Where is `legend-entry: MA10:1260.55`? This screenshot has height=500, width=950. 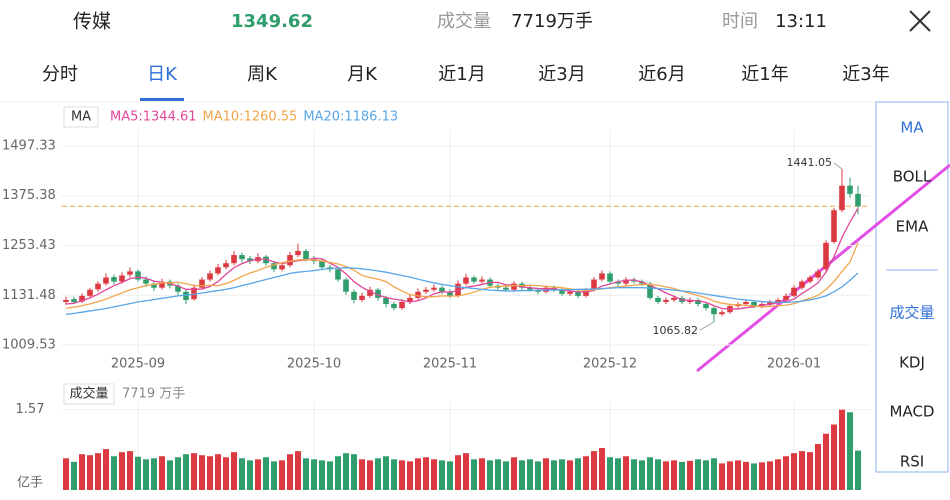
legend-entry: MA10:1260.55 is located at coordinates (250, 117).